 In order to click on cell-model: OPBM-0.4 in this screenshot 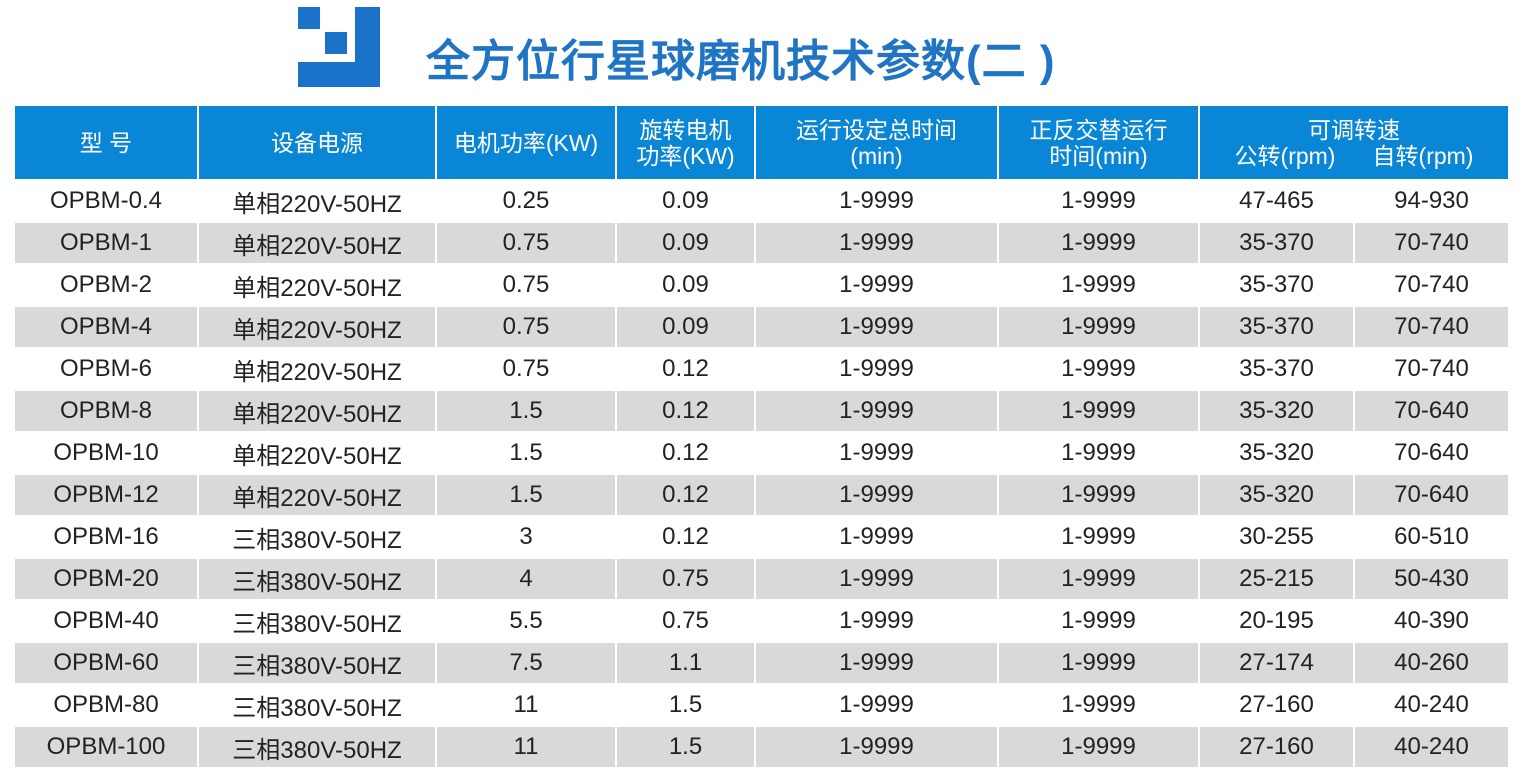, I will do `click(106, 201)`.